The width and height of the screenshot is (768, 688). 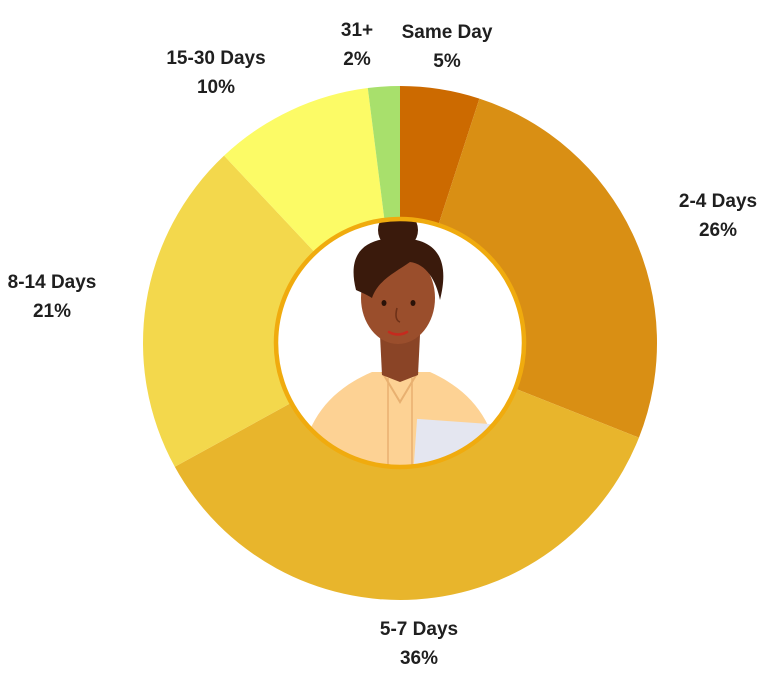 I want to click on slice-2-4-days, so click(x=548, y=268).